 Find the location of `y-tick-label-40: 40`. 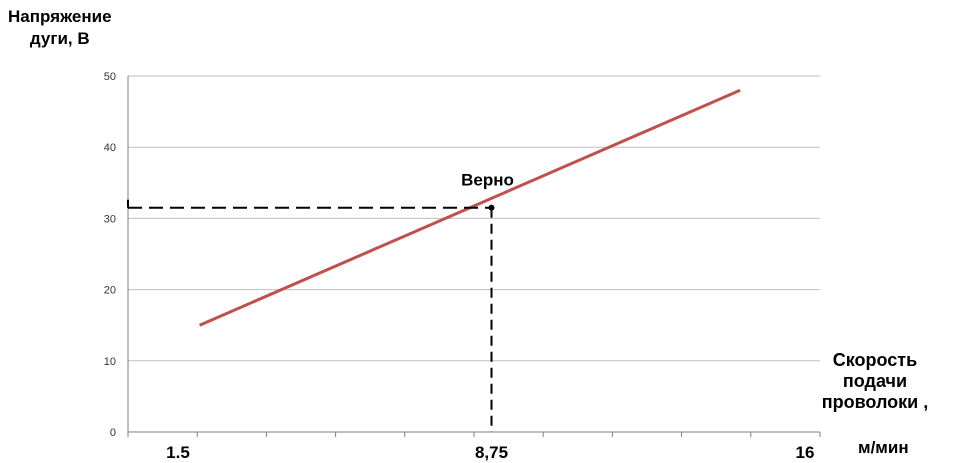

y-tick-label-40: 40 is located at coordinates (110, 148).